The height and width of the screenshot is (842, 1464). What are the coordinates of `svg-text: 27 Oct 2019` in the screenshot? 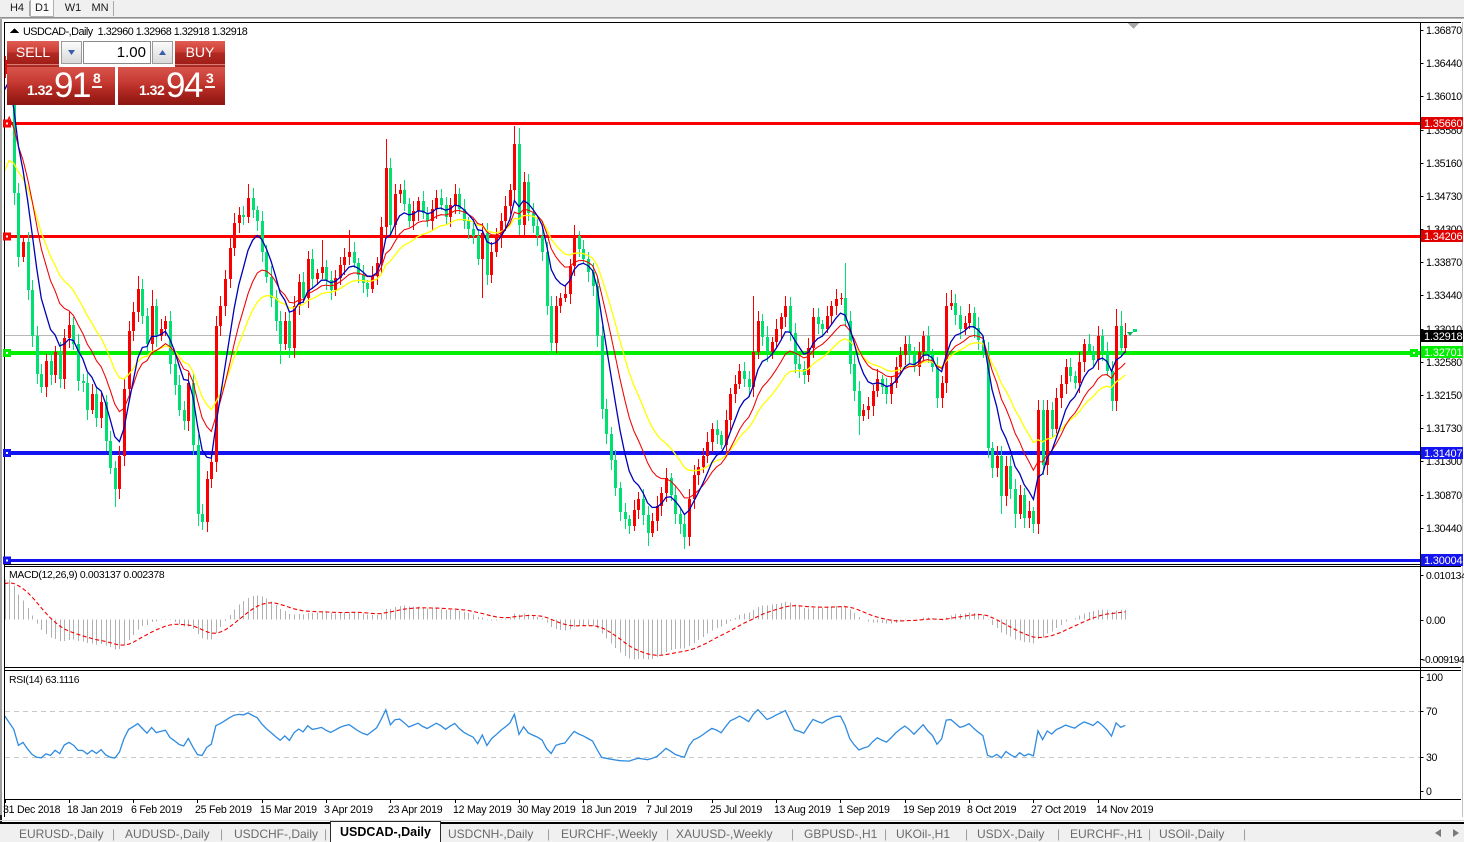 It's located at (1058, 810).